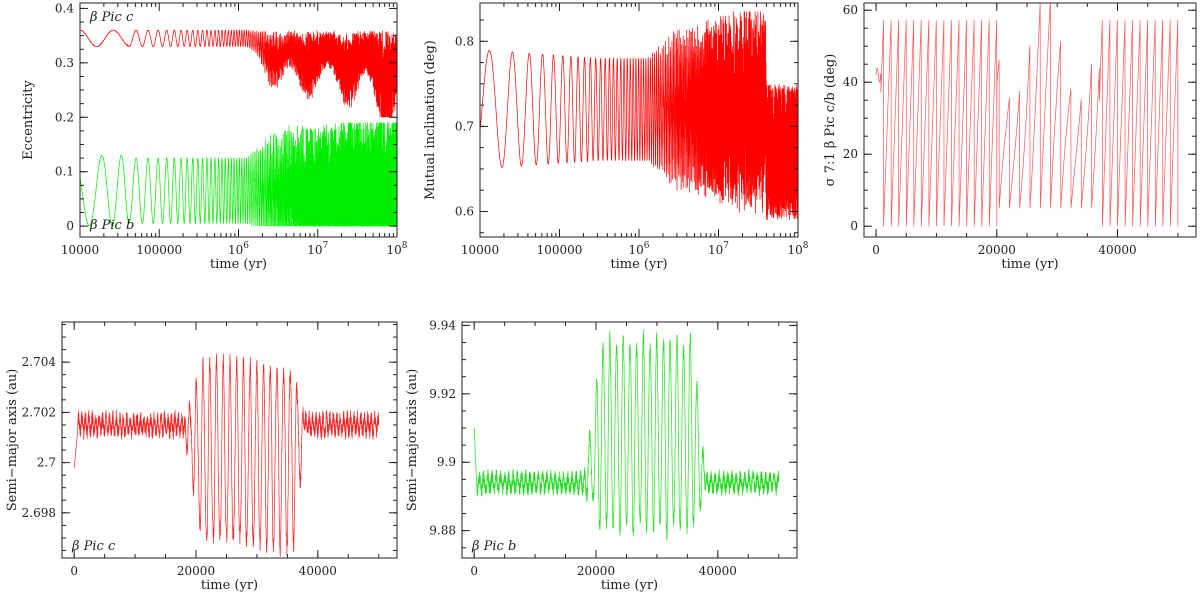 This screenshot has height=595, width=1200. Describe the element at coordinates (46, 463) in the screenshot. I see `y-tick-label: 2.7` at that location.